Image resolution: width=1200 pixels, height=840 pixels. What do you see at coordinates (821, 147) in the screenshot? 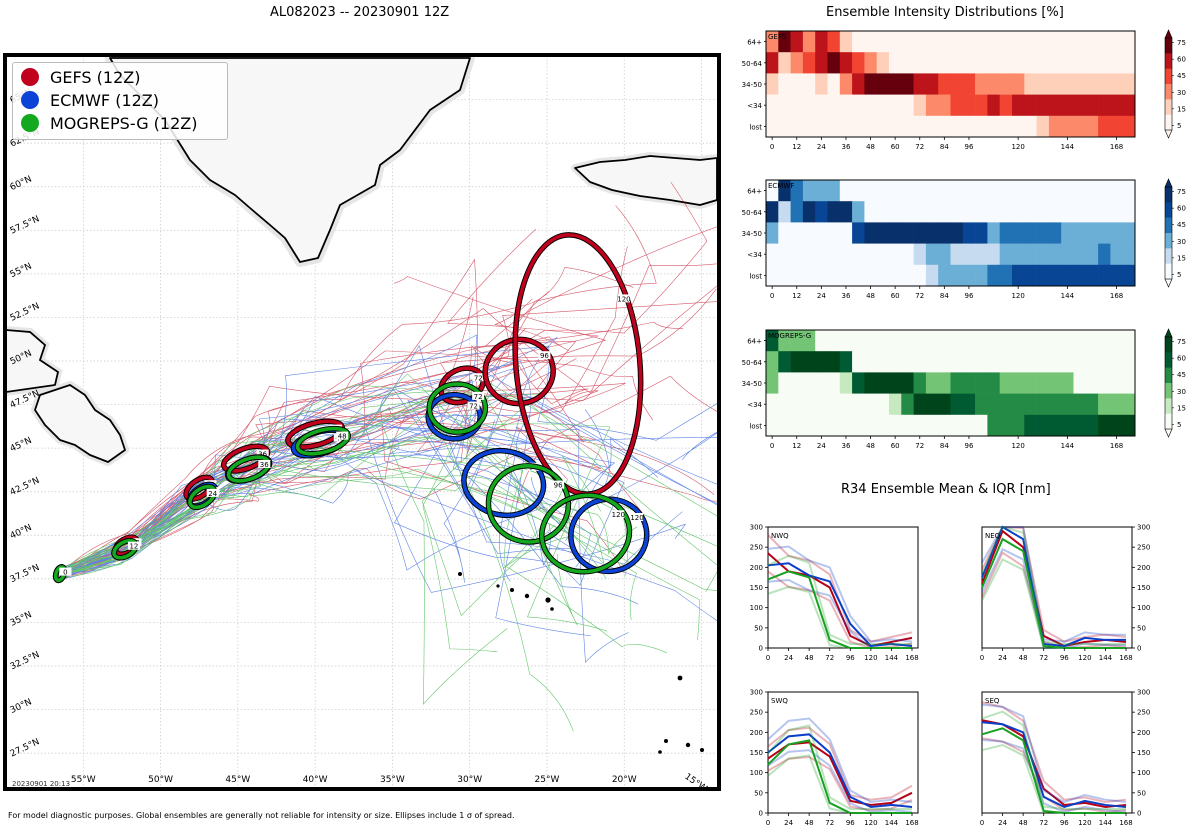
I see `heatmap-x-tick-label: 24` at bounding box center [821, 147].